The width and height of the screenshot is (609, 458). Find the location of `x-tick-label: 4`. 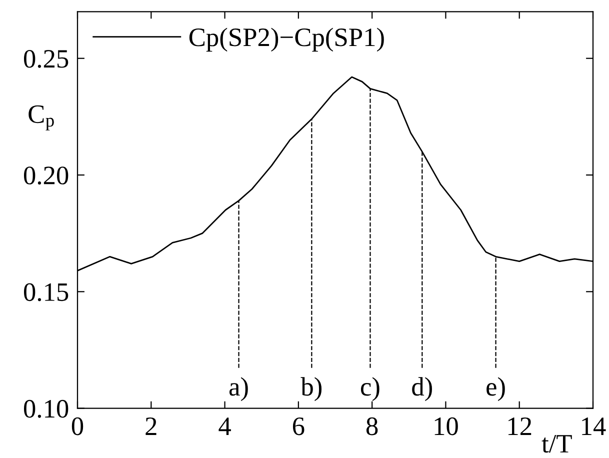

x-tick-label: 4 is located at coordinates (224, 426).